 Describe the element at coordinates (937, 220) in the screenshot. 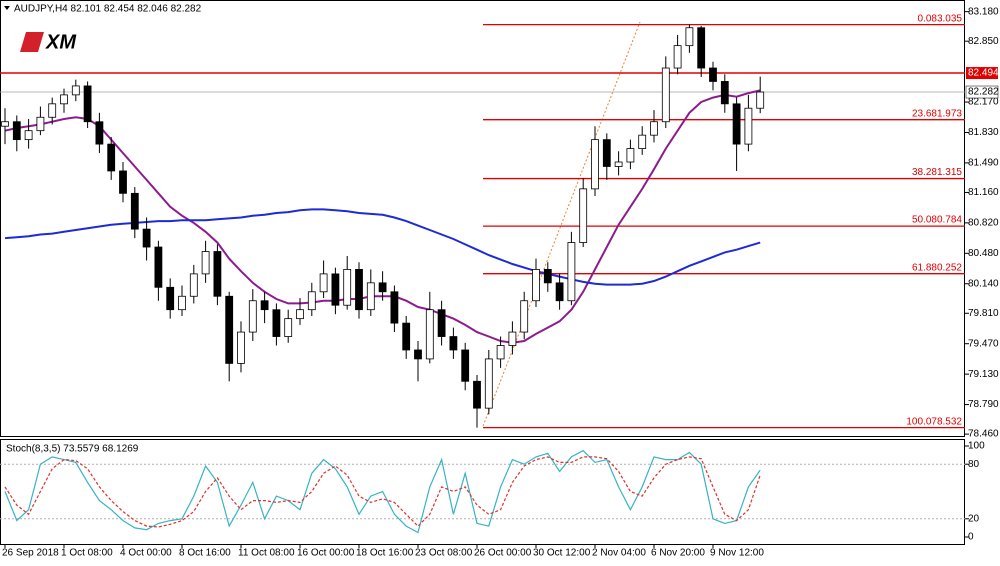

I see `fib-label: 50.080.784` at that location.